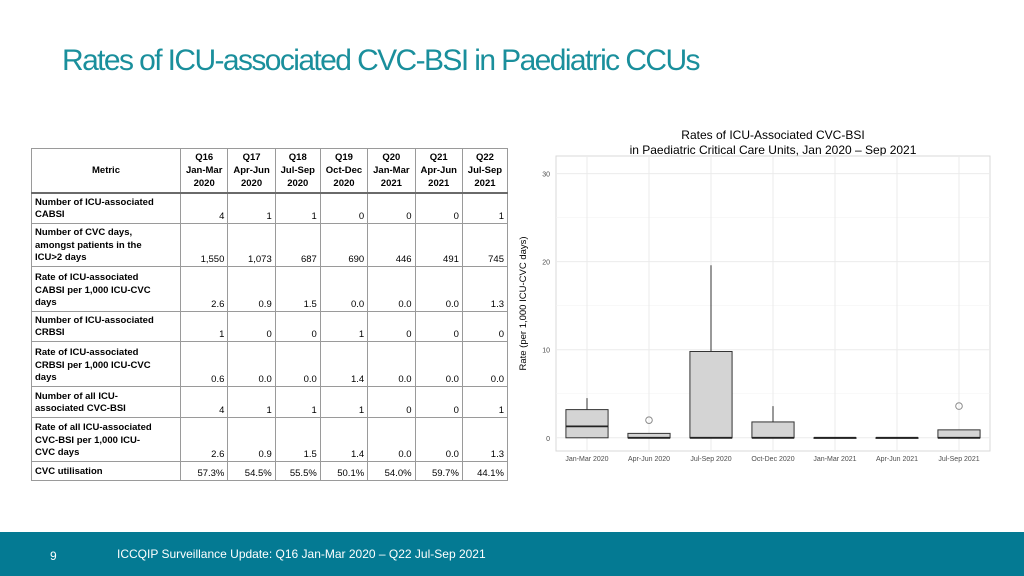 The height and width of the screenshot is (576, 1024). What do you see at coordinates (204, 244) in the screenshot?
I see `table-cell: 1,550` at bounding box center [204, 244].